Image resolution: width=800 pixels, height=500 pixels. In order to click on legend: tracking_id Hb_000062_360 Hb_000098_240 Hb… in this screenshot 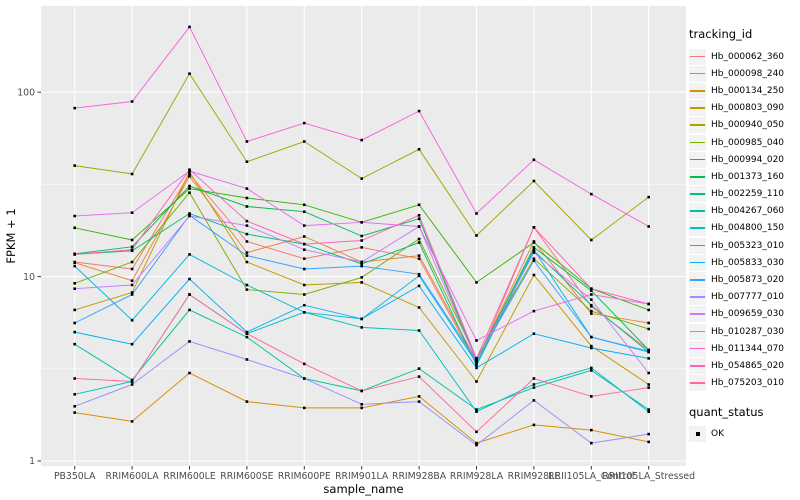, I will do `click(744, 235)`.